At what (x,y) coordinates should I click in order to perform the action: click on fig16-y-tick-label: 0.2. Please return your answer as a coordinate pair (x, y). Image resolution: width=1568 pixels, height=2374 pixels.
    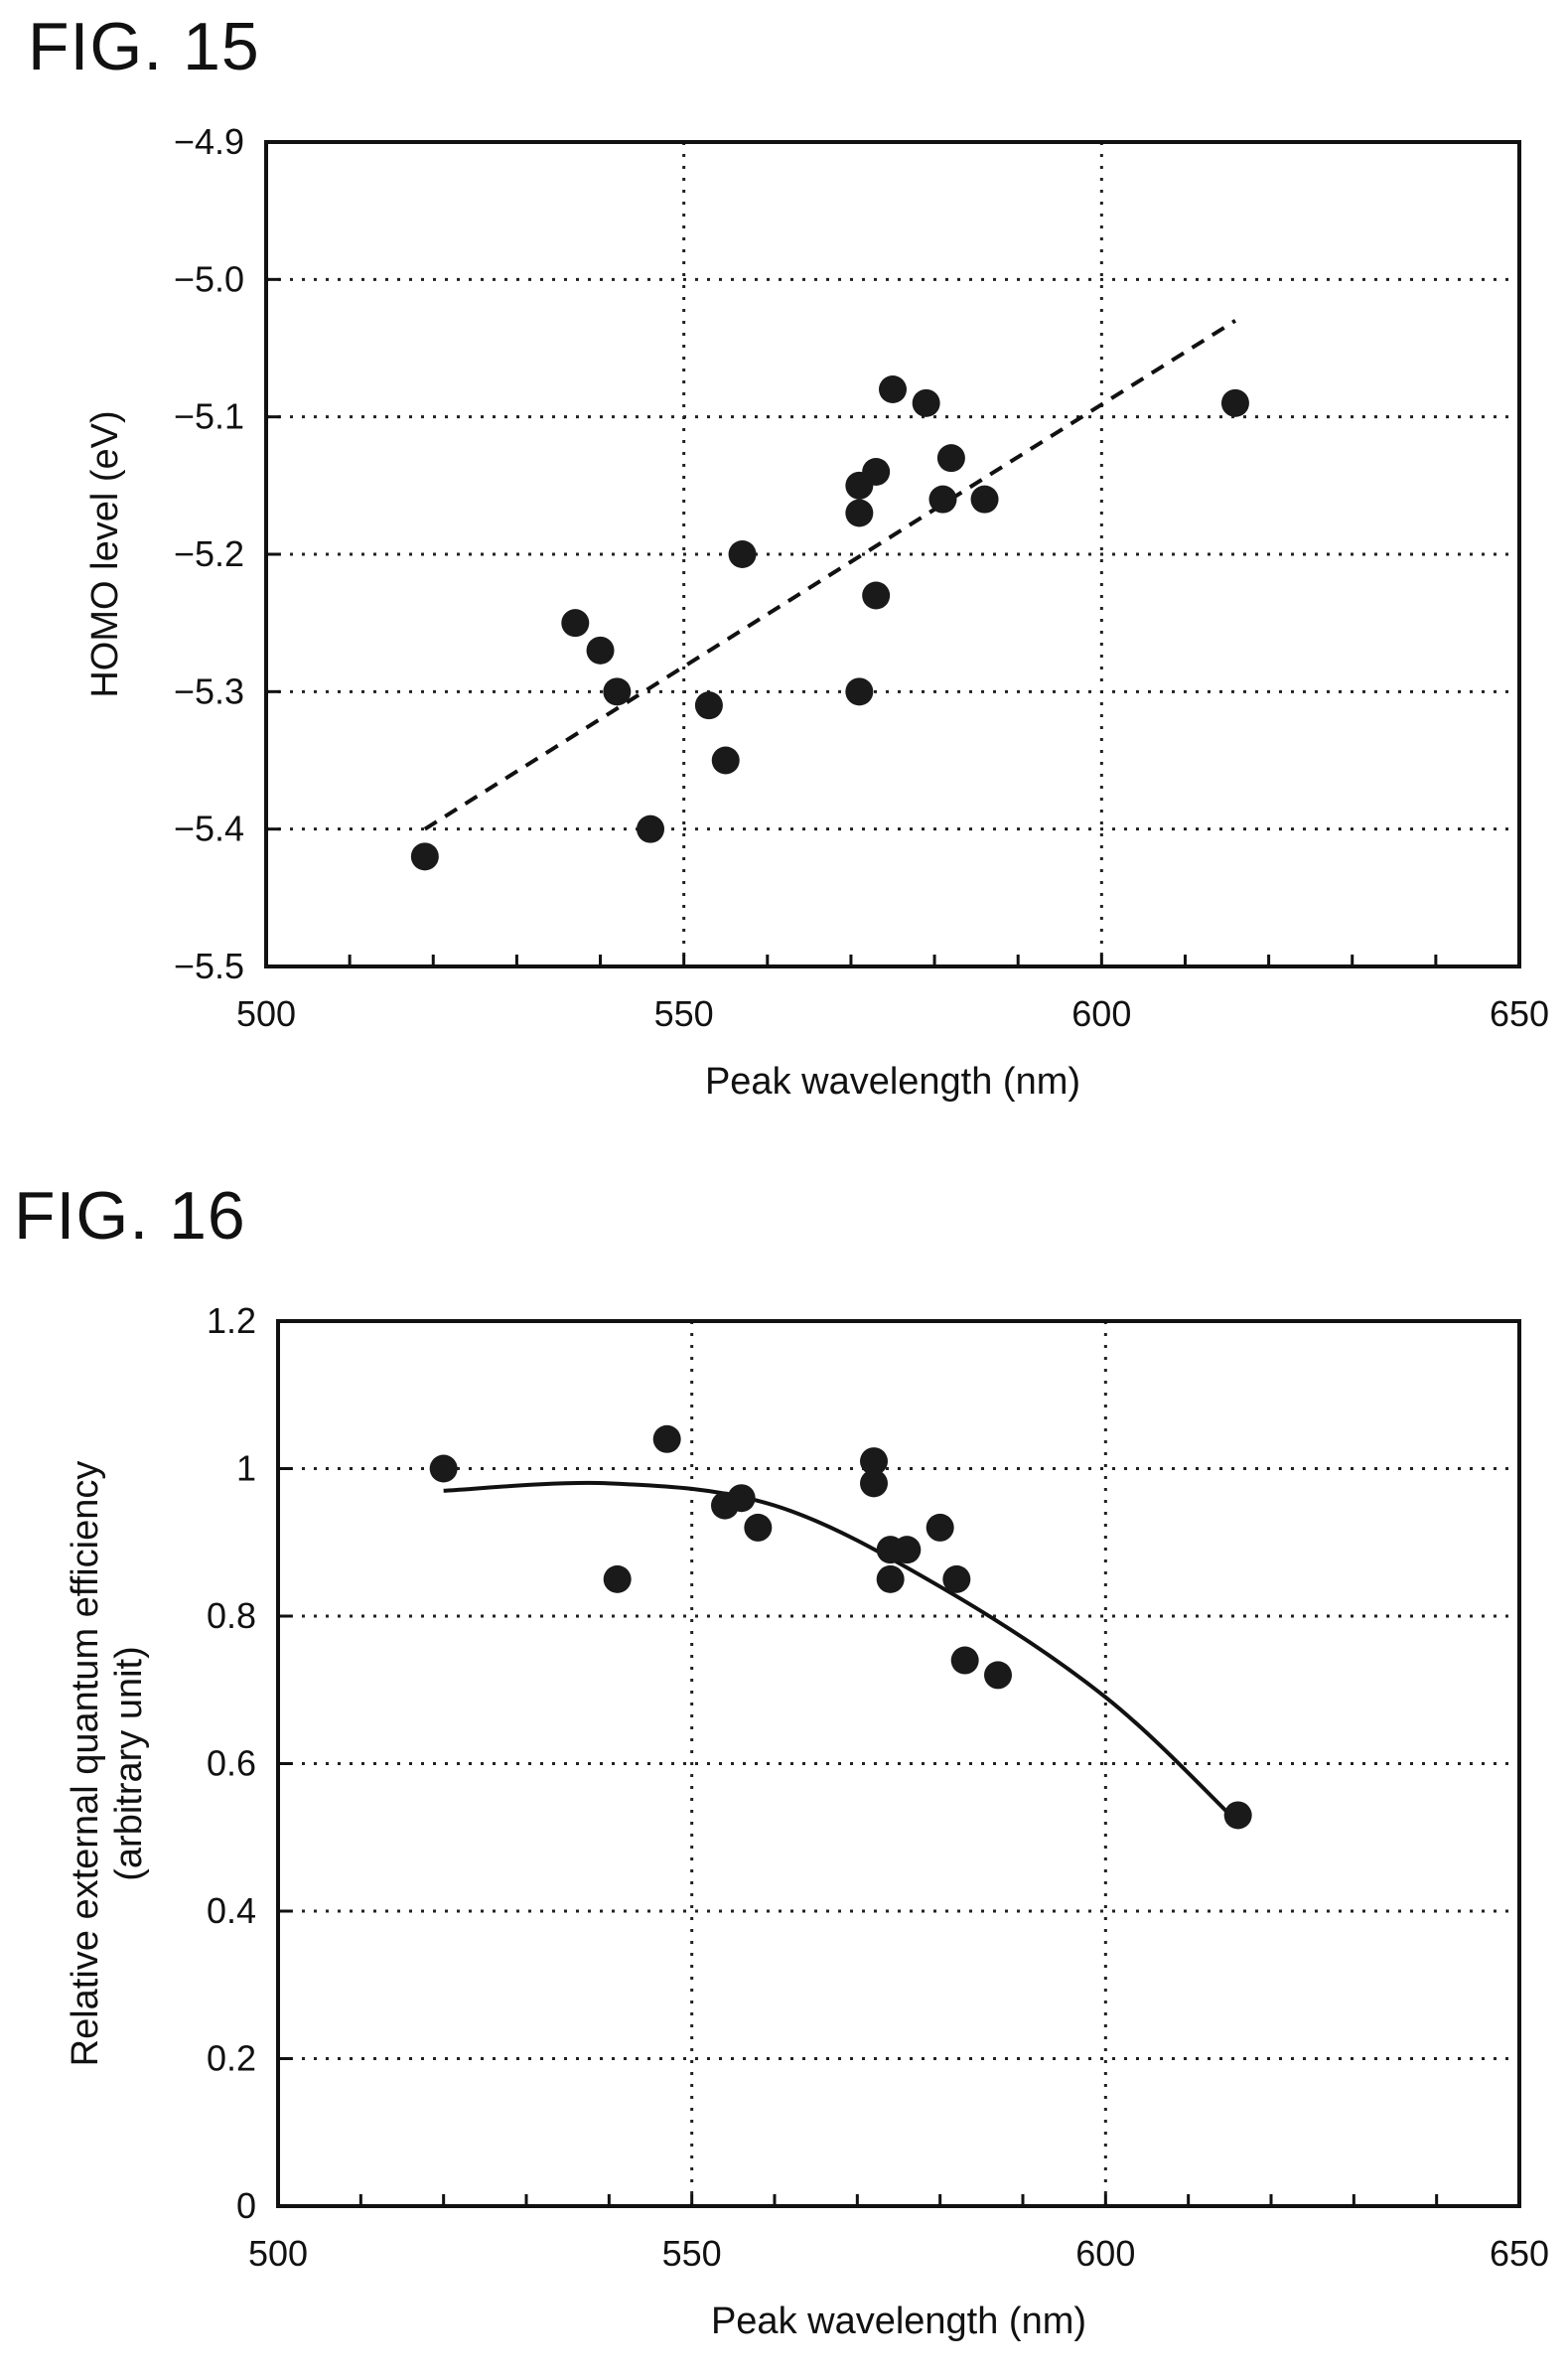
    Looking at the image, I should click on (231, 2058).